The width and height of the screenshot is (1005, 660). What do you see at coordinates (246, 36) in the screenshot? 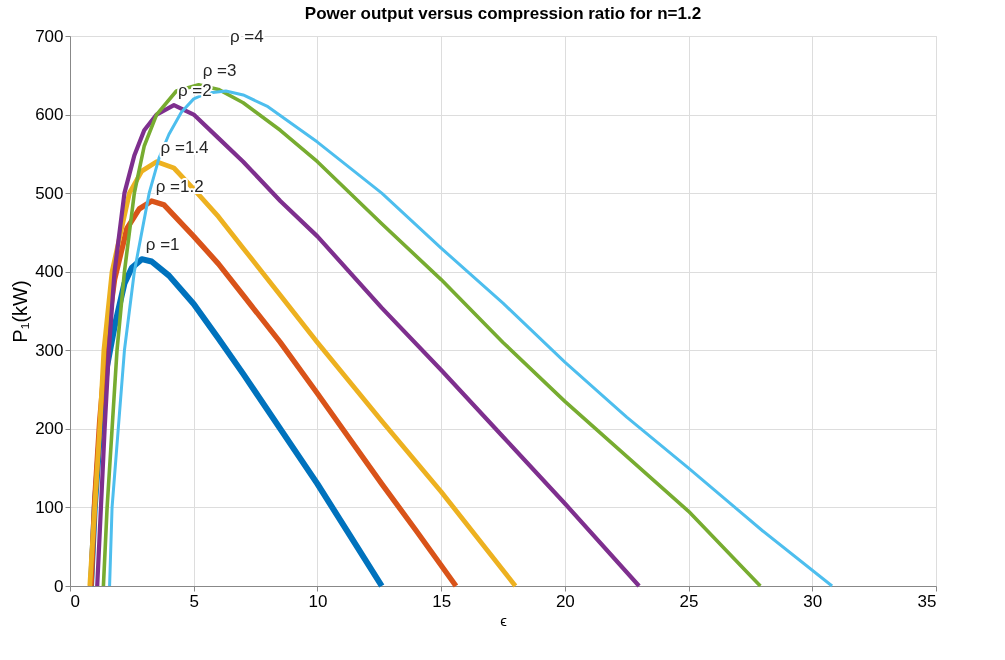
I see `annotation: ρ =4` at bounding box center [246, 36].